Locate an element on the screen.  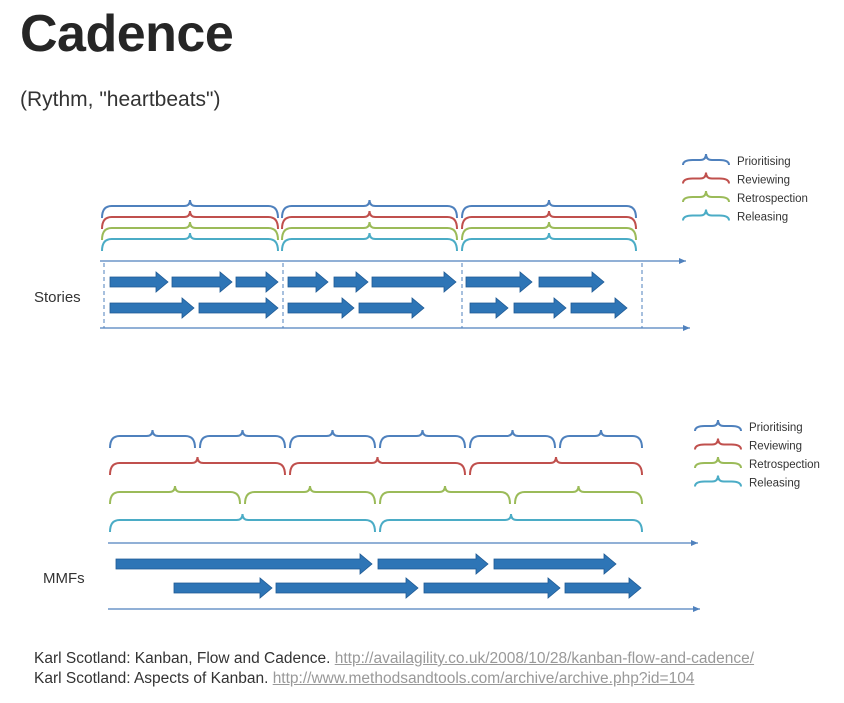
stories-arrows is located at coordinates (368, 295).